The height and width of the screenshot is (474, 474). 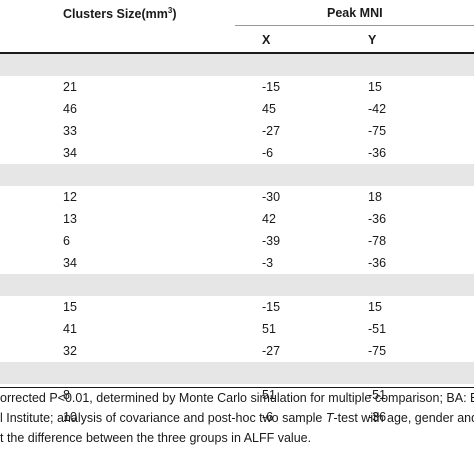 I want to click on mni-y-cell: -42, so click(x=377, y=109).